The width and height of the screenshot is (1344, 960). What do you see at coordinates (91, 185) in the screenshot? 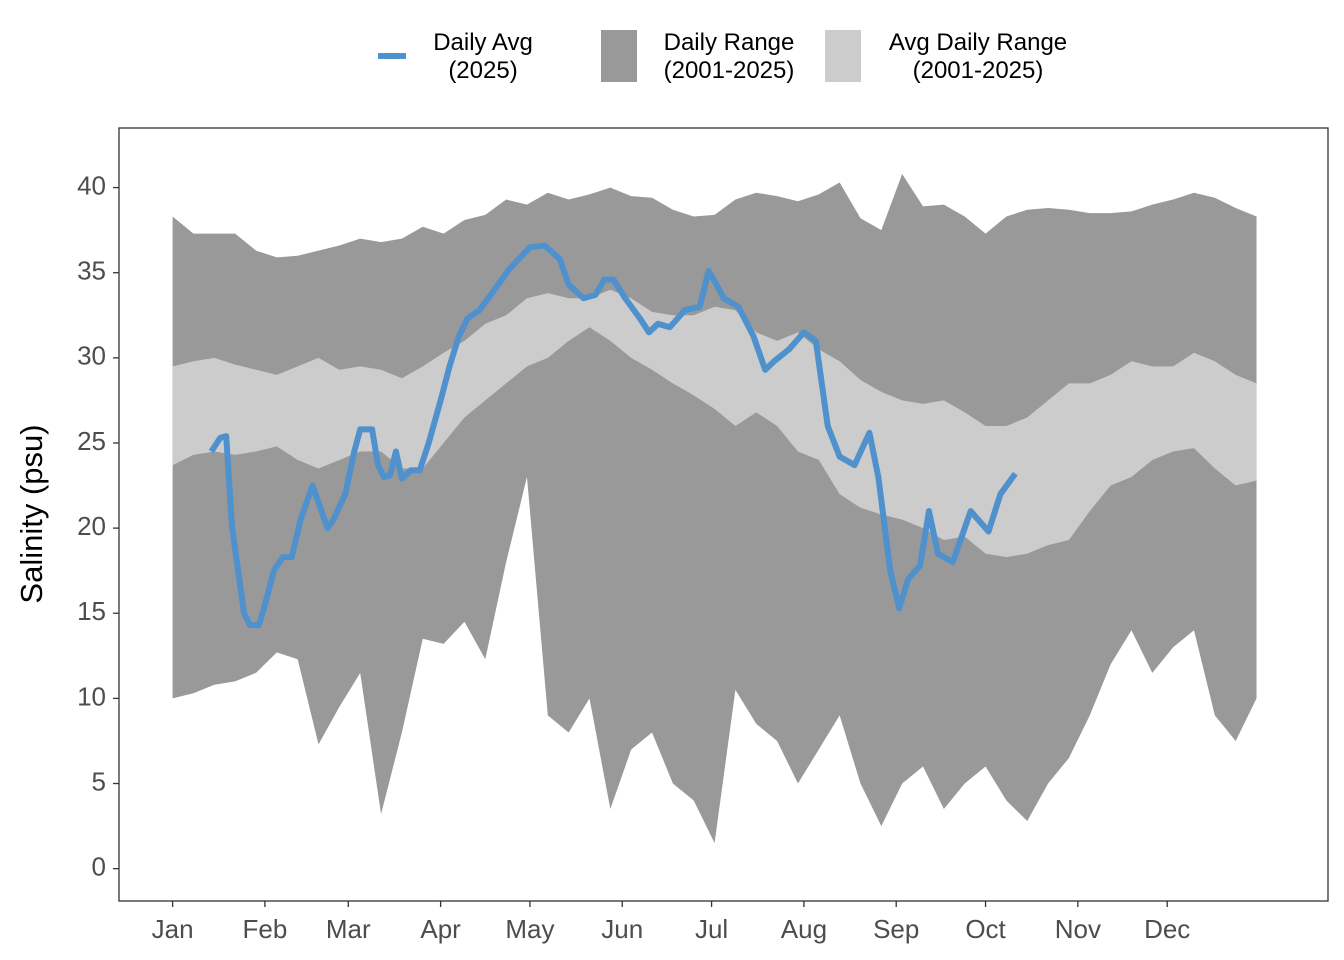
I see `y-tick-label: 40` at bounding box center [91, 185].